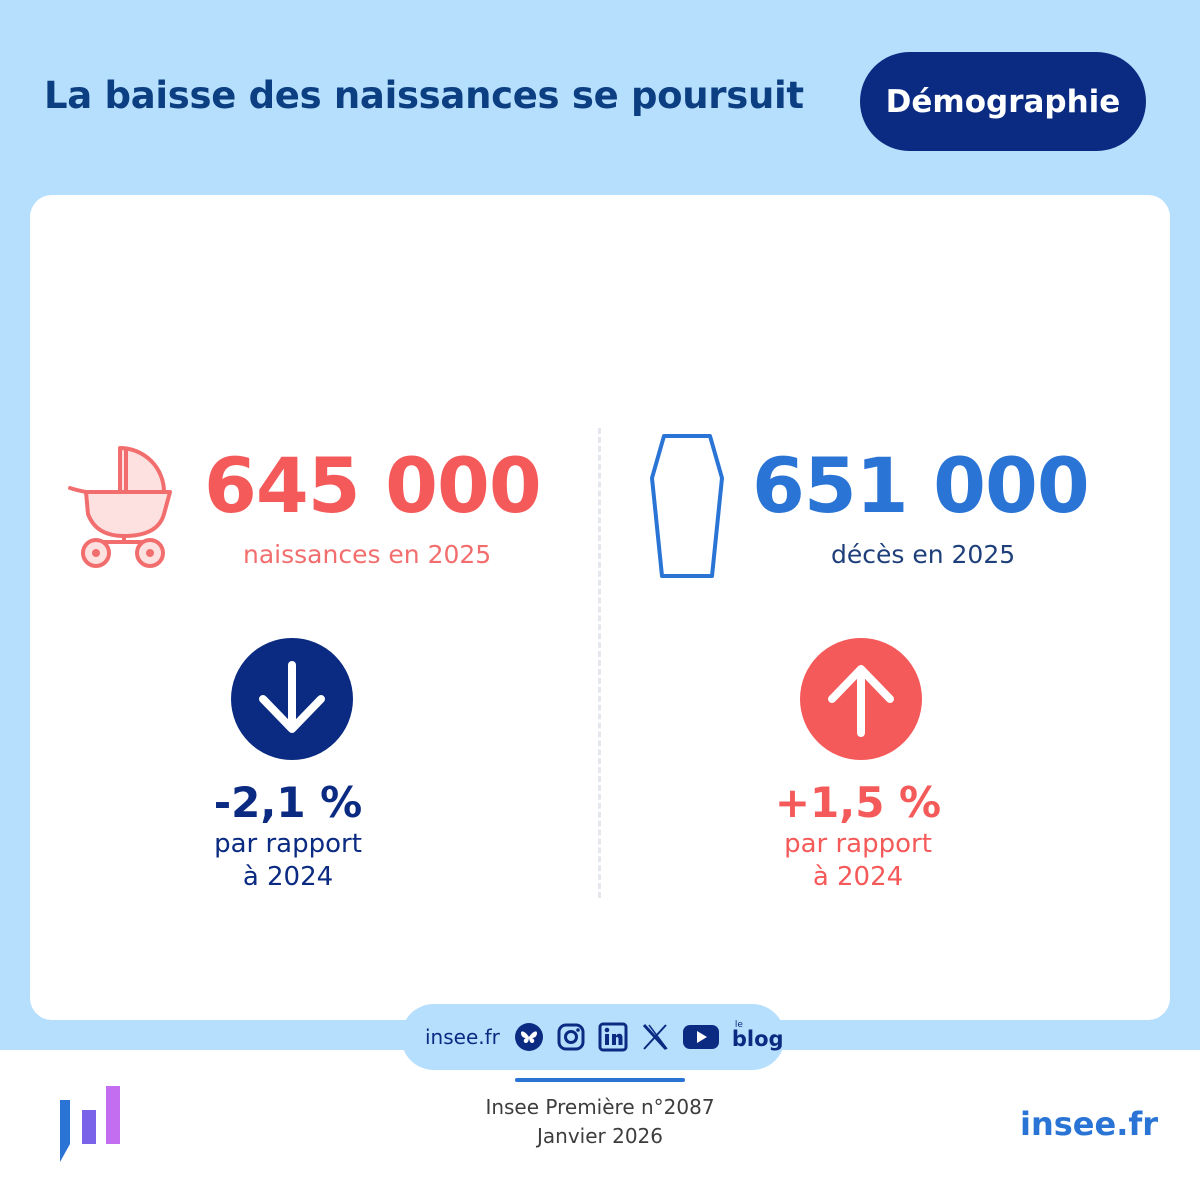 The width and height of the screenshot is (1200, 1200). What do you see at coordinates (861, 699) in the screenshot?
I see `arrow-up-icon` at bounding box center [861, 699].